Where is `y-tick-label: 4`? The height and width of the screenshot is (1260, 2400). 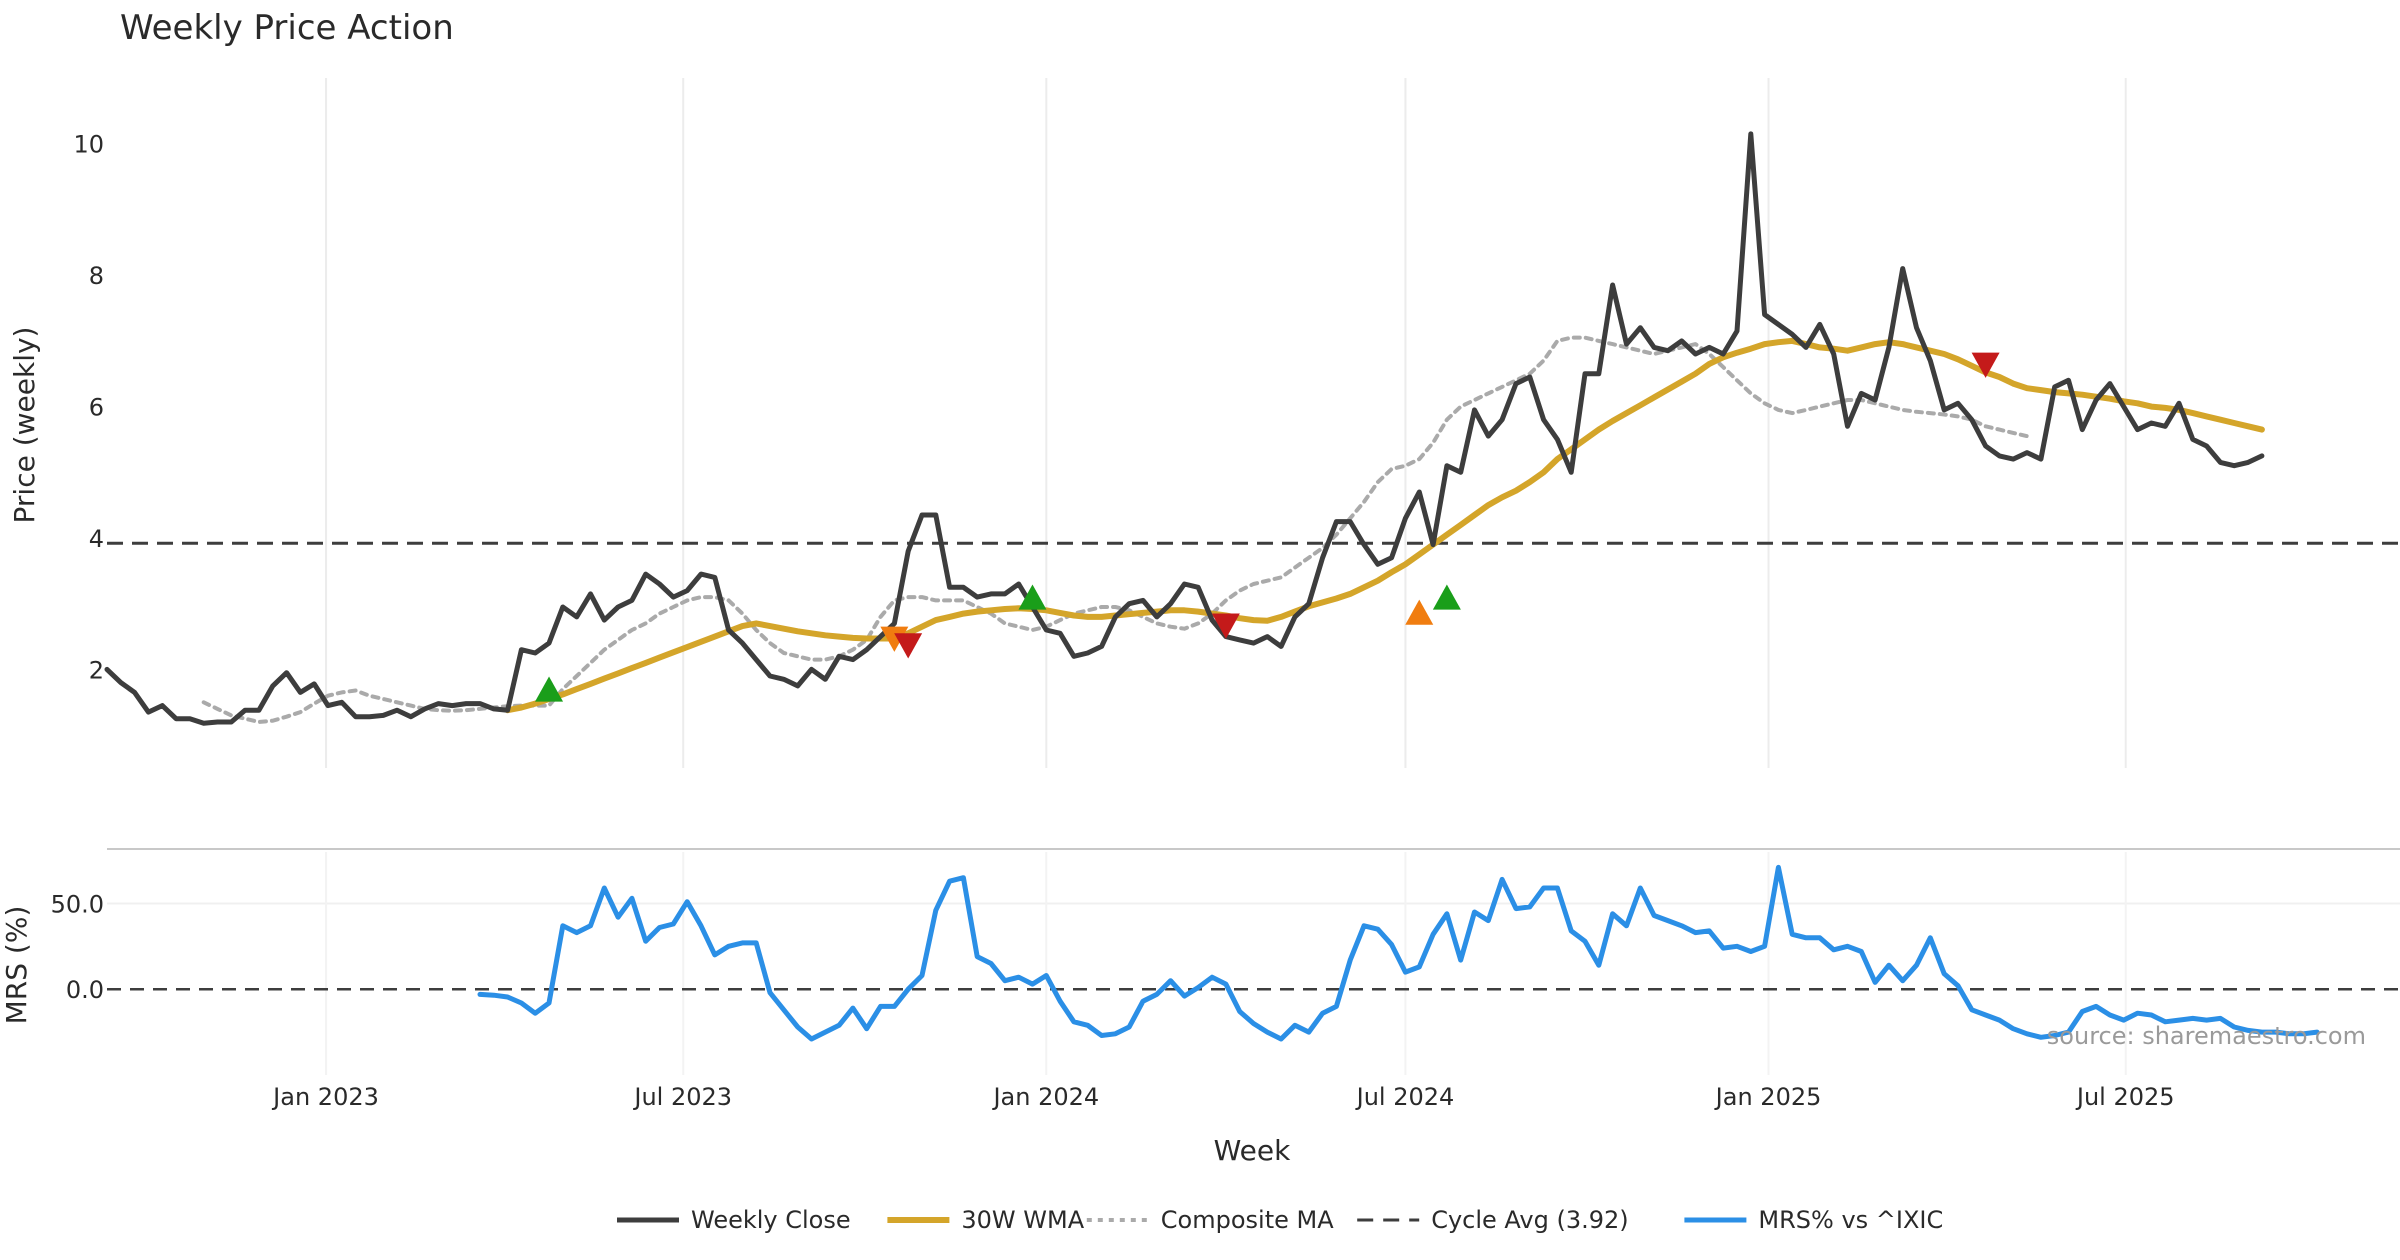 y-tick-label: 4 is located at coordinates (96, 539).